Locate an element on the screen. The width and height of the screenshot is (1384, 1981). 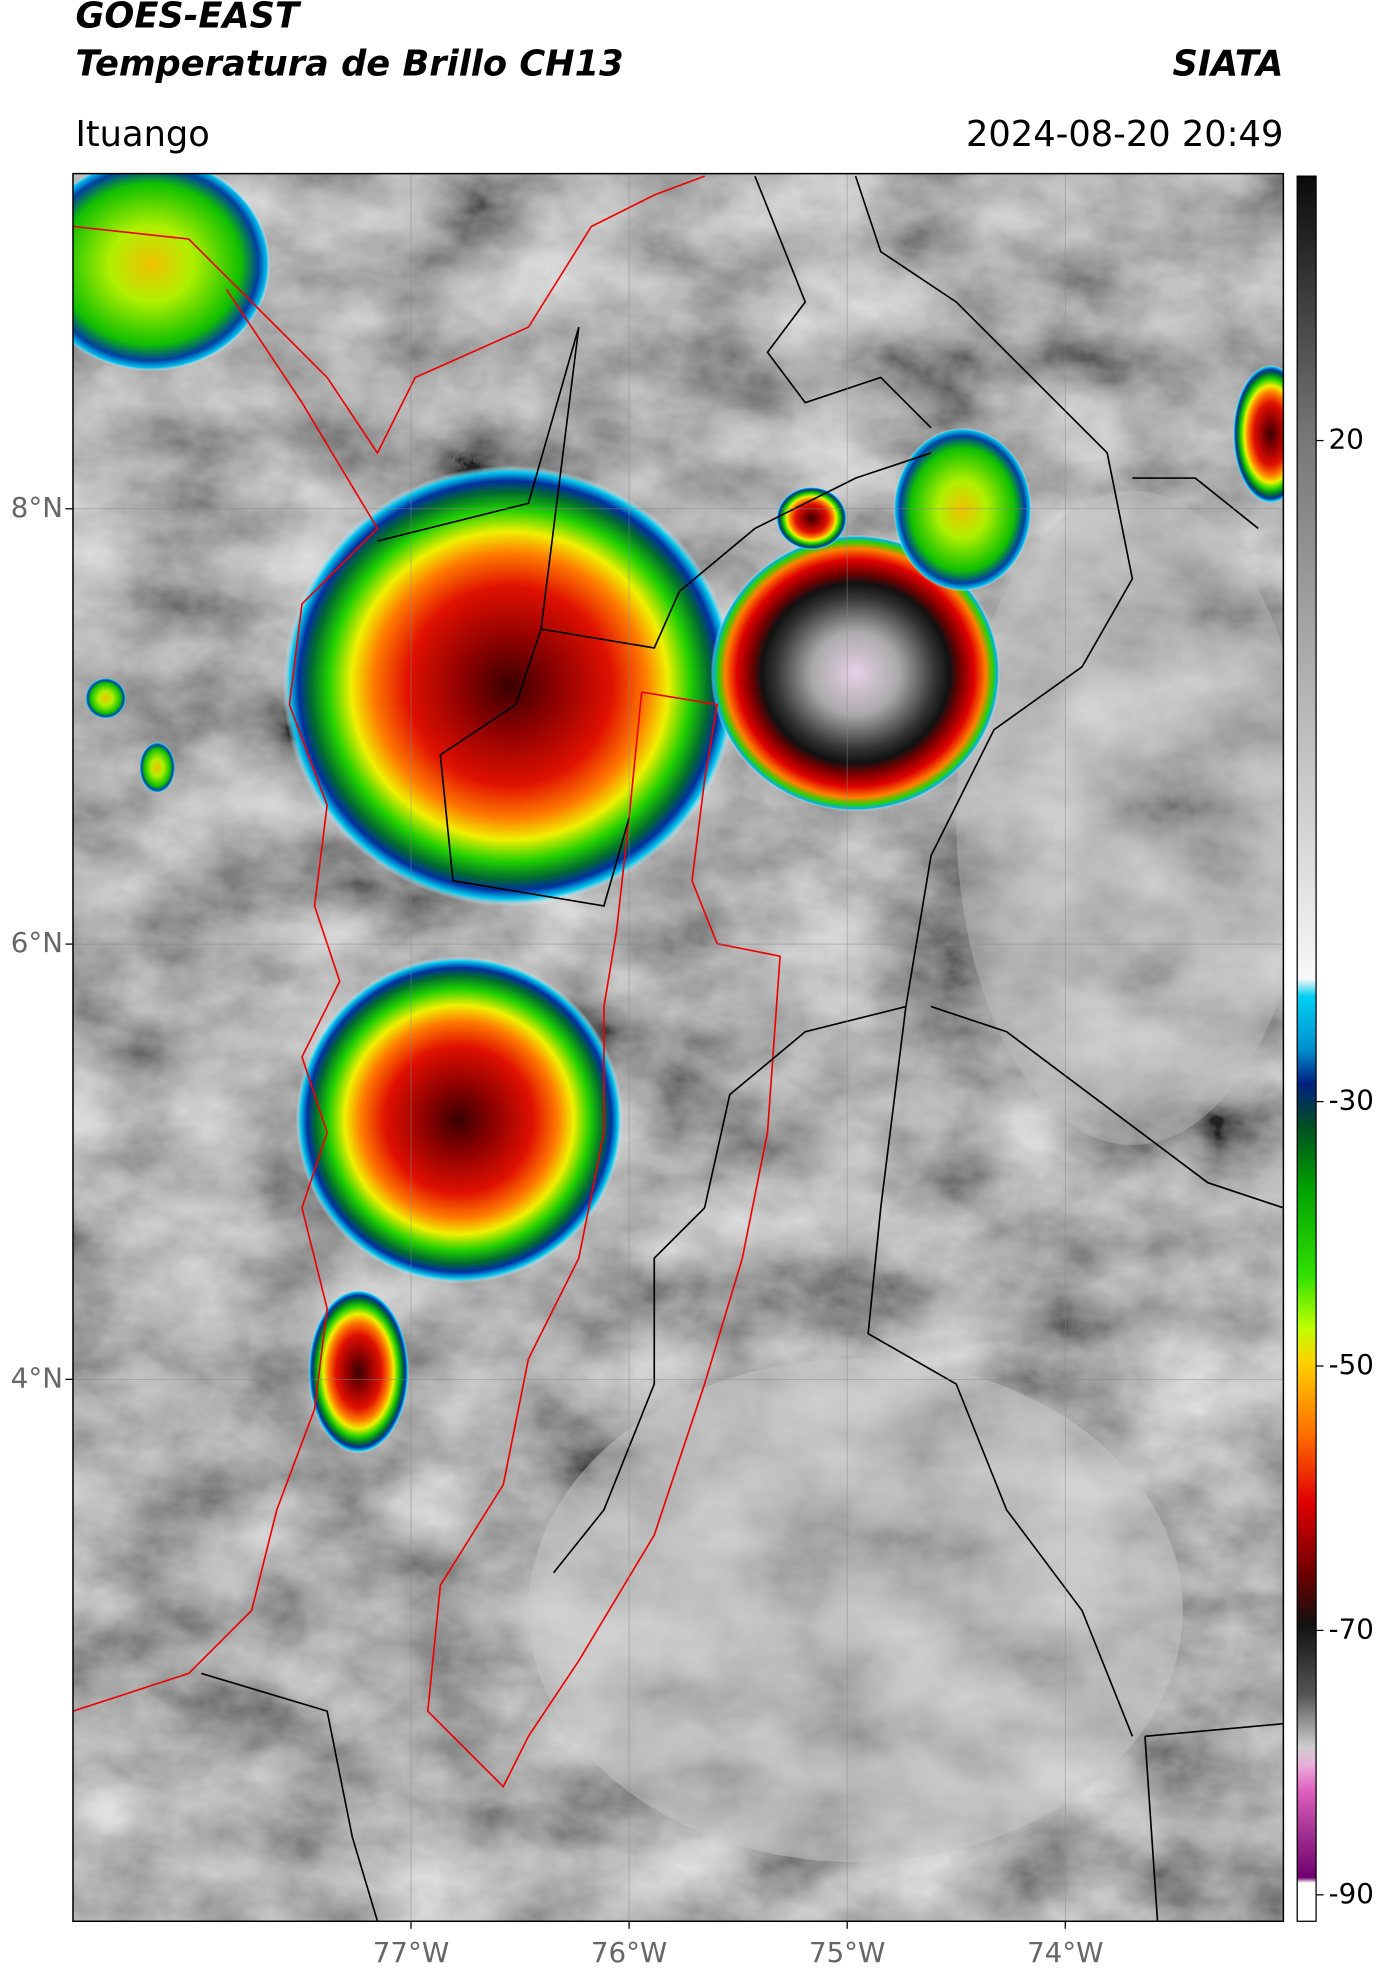
colorbar-tick-label: -70 is located at coordinates (1351, 1628).